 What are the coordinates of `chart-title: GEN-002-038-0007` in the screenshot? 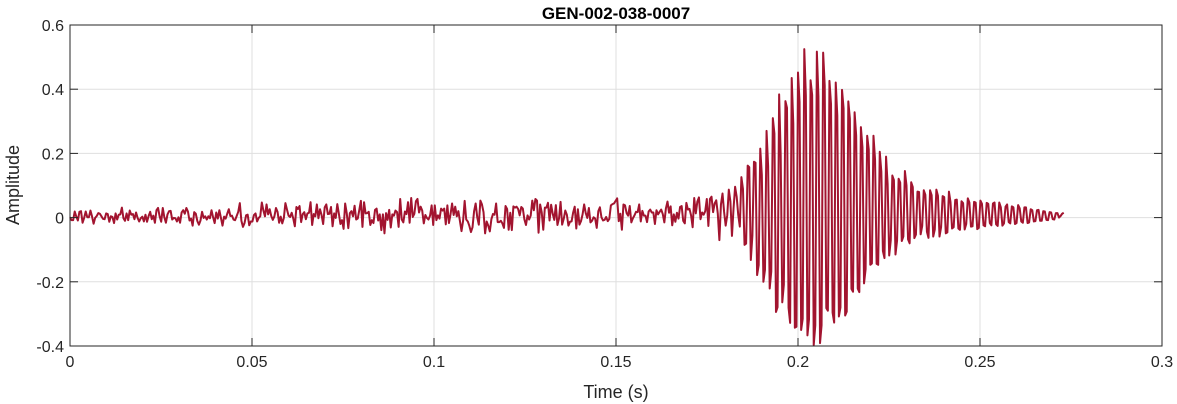 It's located at (616, 13).